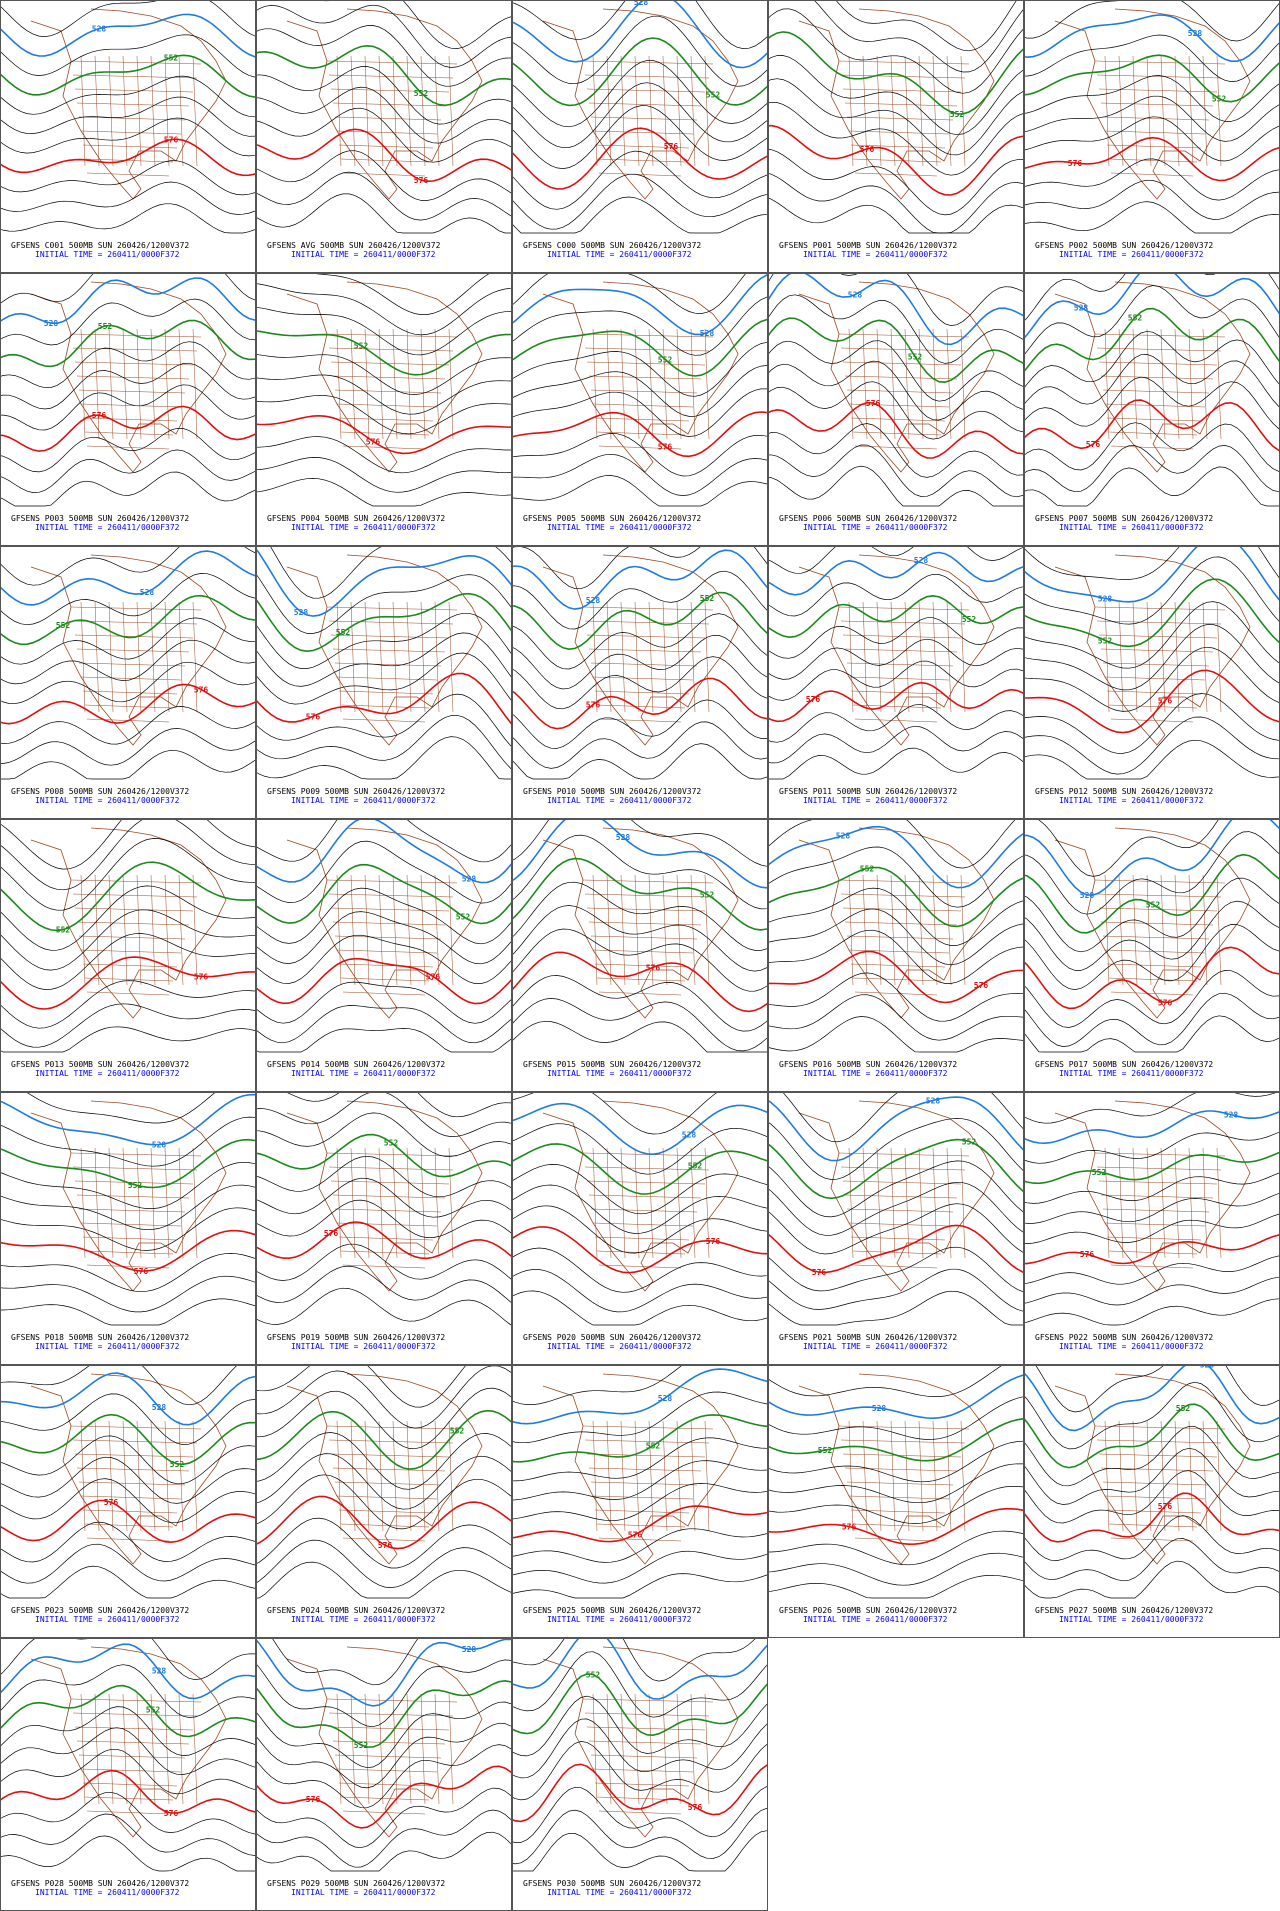 The width and height of the screenshot is (1280, 1911). What do you see at coordinates (100, 518) in the screenshot?
I see `panel-title: GFSENS P003 500MB SUN 260426/1200V372` at bounding box center [100, 518].